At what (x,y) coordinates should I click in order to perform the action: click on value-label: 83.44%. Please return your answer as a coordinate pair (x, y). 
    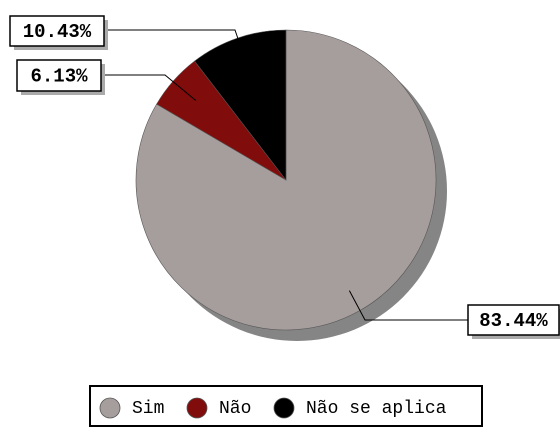
    Looking at the image, I should click on (513, 321).